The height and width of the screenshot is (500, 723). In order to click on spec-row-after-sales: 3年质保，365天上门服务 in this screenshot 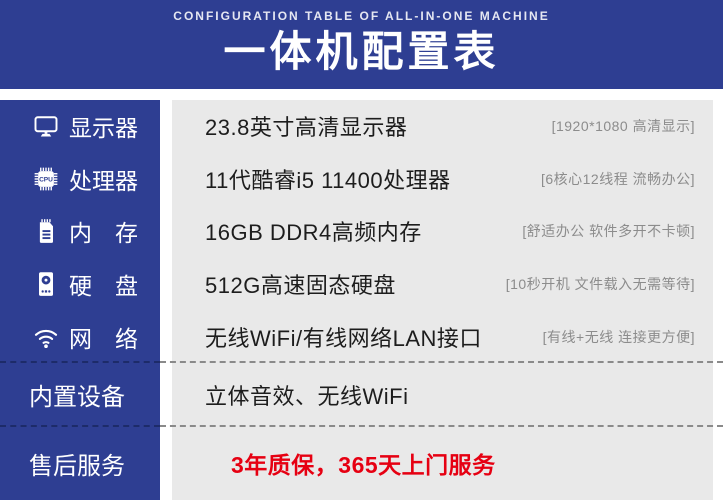, I will do `click(442, 463)`.